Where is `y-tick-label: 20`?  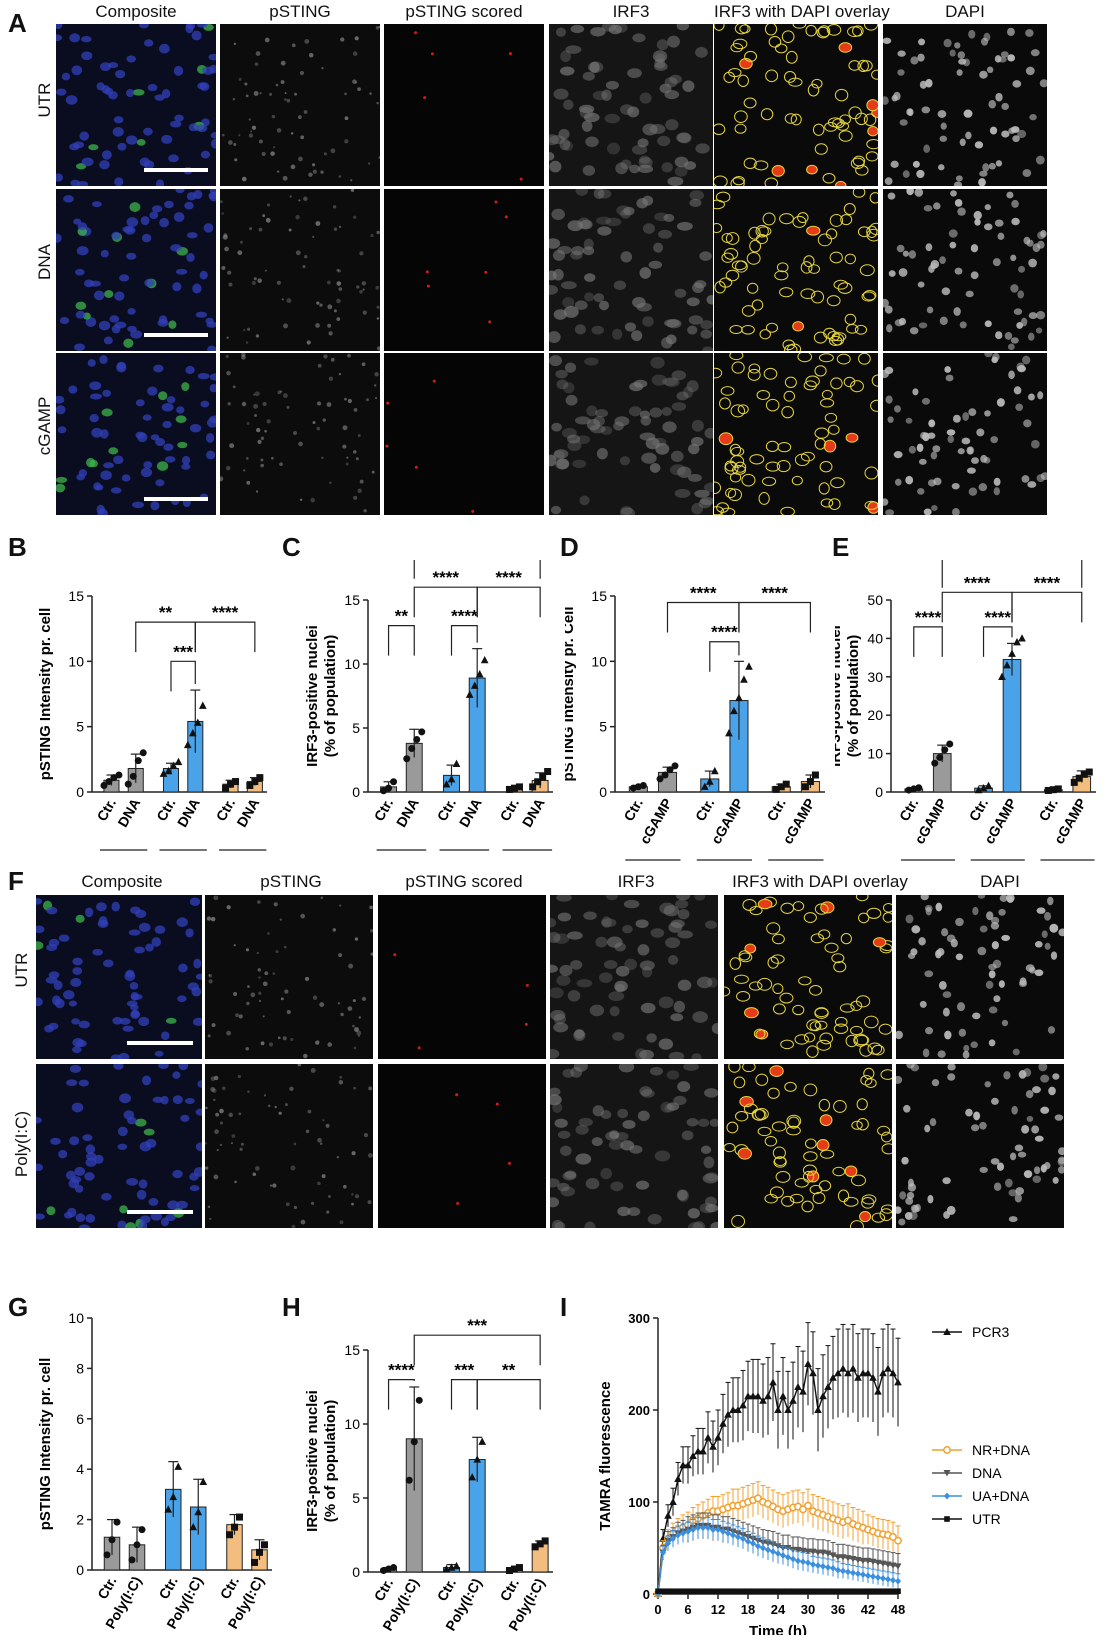
y-tick-label: 20 is located at coordinates (875, 715).